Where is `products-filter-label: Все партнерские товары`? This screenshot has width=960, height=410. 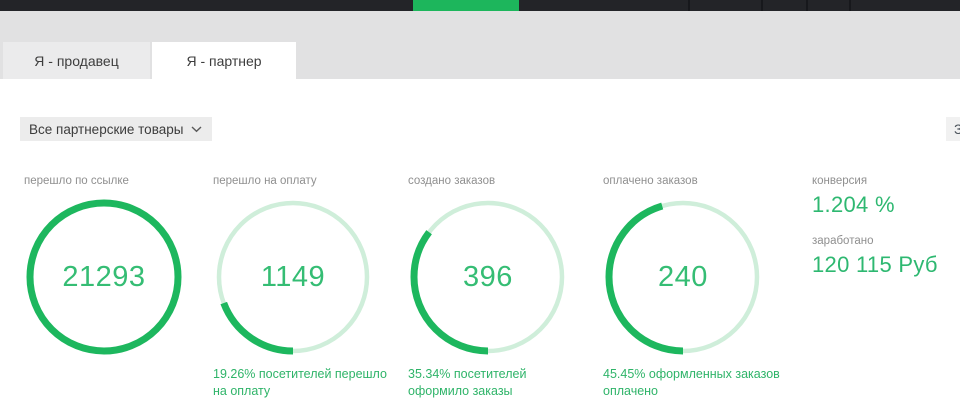
products-filter-label: Все партнерские товары is located at coordinates (106, 129).